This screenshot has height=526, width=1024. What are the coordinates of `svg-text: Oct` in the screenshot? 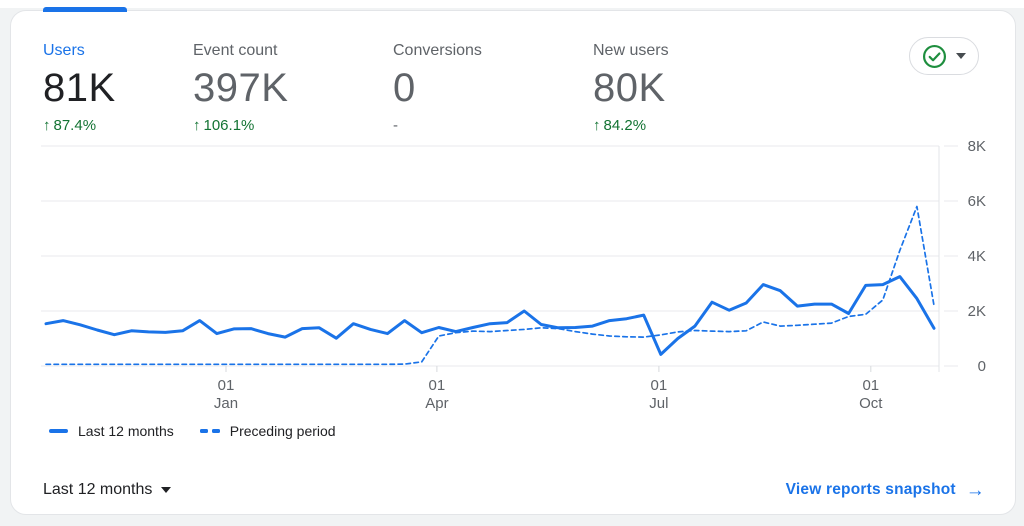 It's located at (871, 403).